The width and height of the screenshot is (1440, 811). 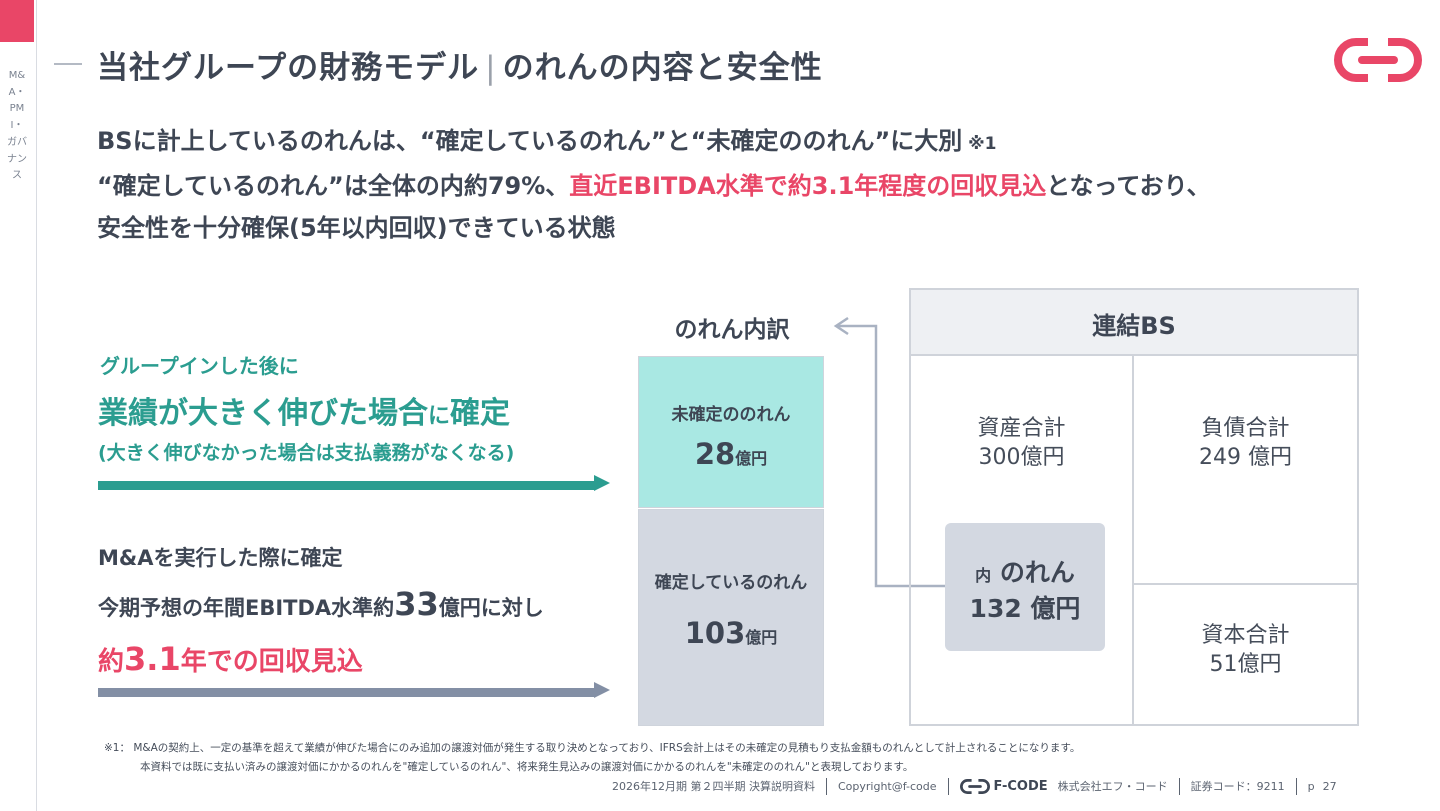 What do you see at coordinates (263, 413) in the screenshot?
I see `unconfirmed-explain-main-a: 業績が大きく伸びた場合` at bounding box center [263, 413].